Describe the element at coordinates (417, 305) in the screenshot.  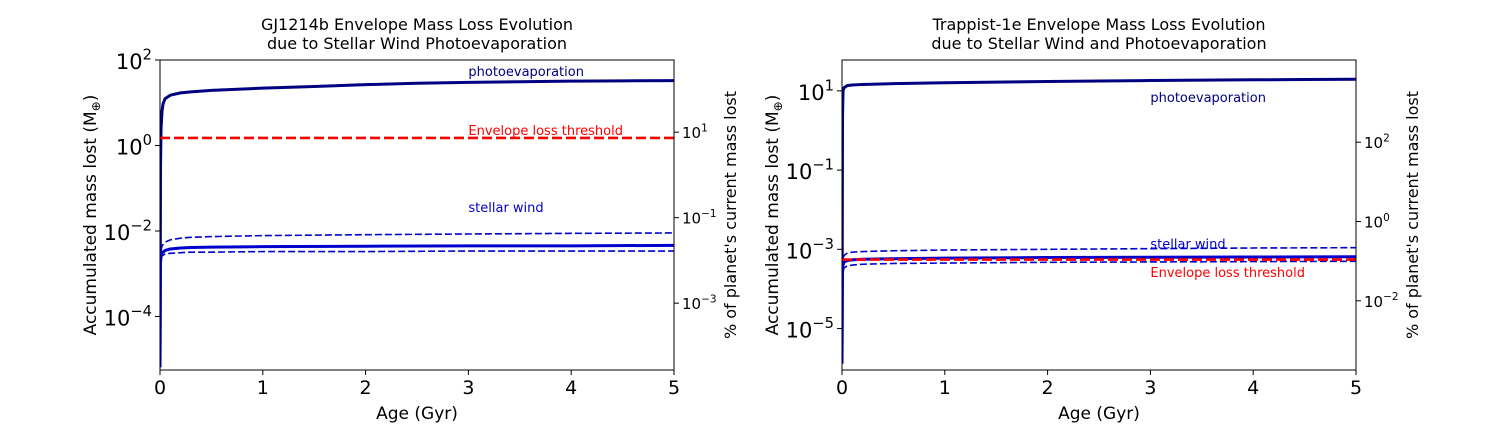
I see `series-stellar-wind-line` at that location.